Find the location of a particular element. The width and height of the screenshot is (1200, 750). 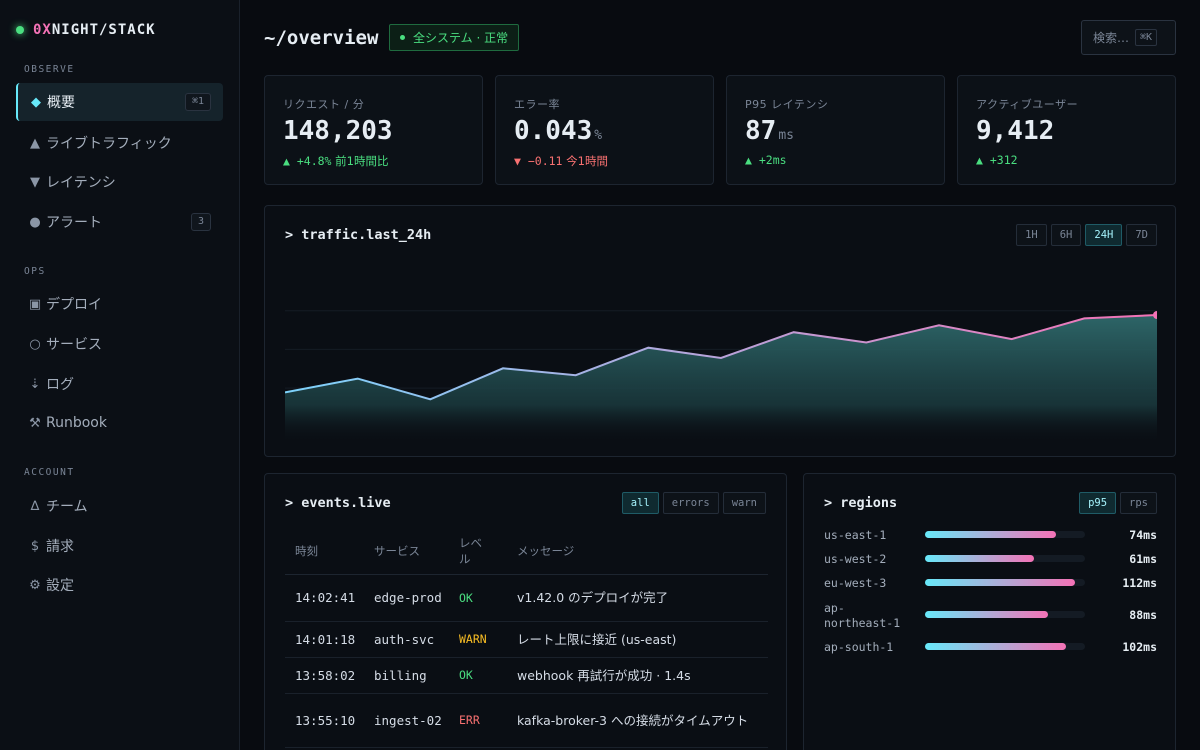

page-title: ~/overview is located at coordinates (321, 38).